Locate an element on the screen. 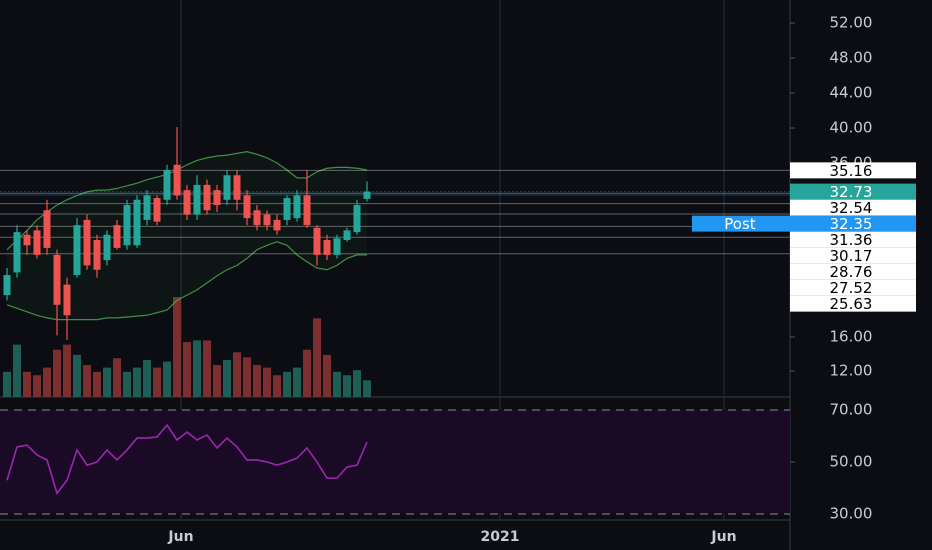 The height and width of the screenshot is (550, 932). price-label: 30.17 is located at coordinates (851, 256).